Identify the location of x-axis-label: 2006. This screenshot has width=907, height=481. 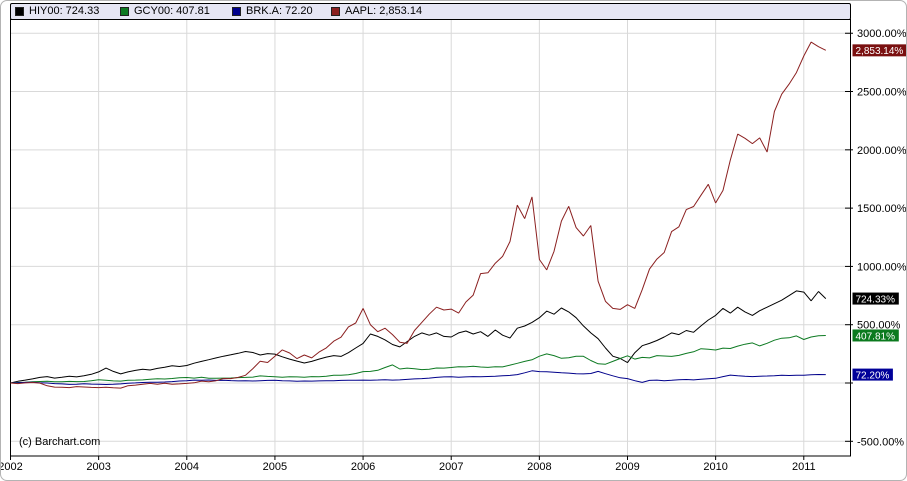
(363, 467).